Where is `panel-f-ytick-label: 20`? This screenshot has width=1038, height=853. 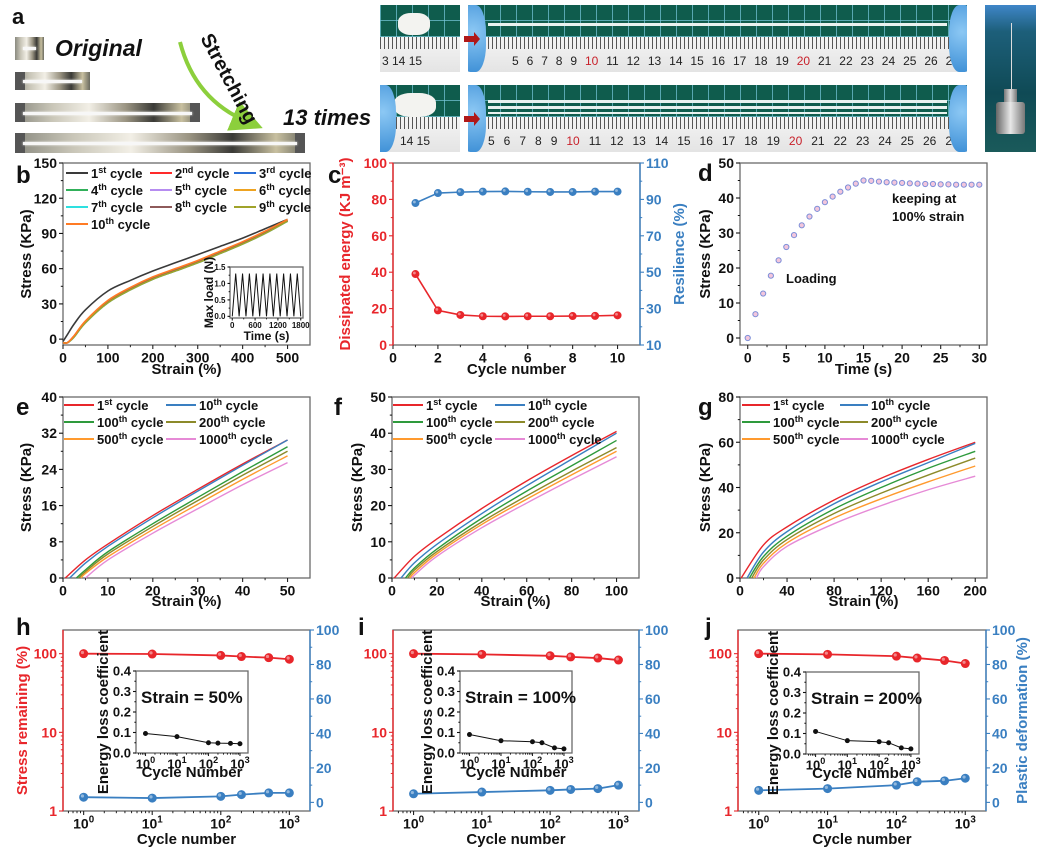
panel-f-ytick-label: 20 is located at coordinates (378, 506).